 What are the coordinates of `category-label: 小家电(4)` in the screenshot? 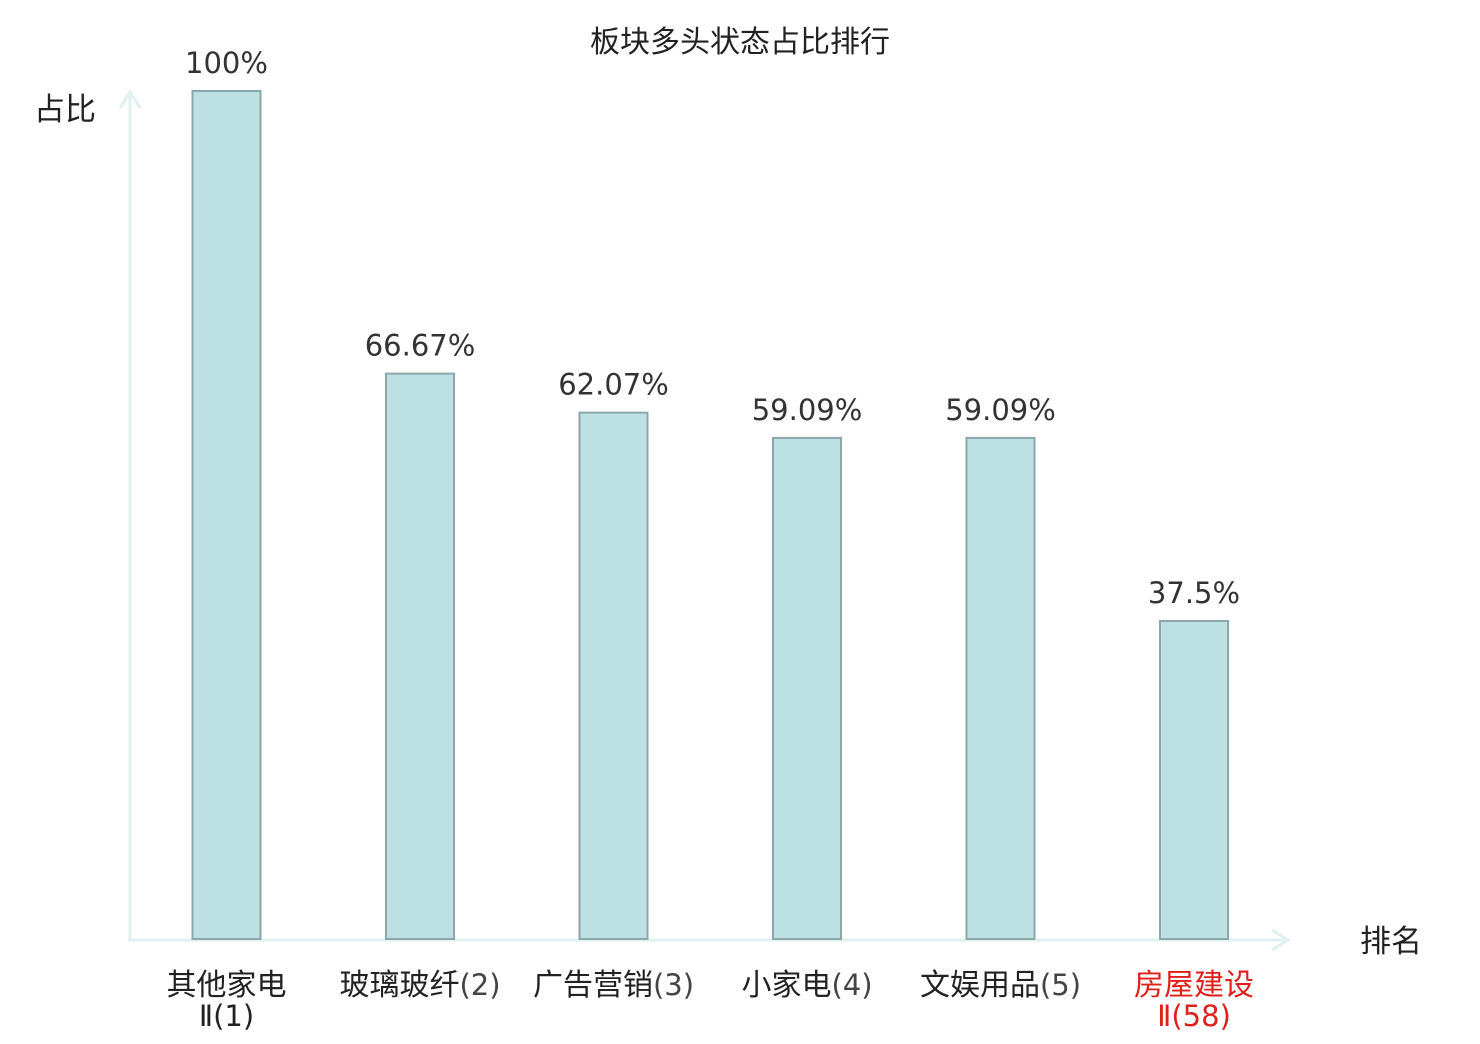 It's located at (806, 985).